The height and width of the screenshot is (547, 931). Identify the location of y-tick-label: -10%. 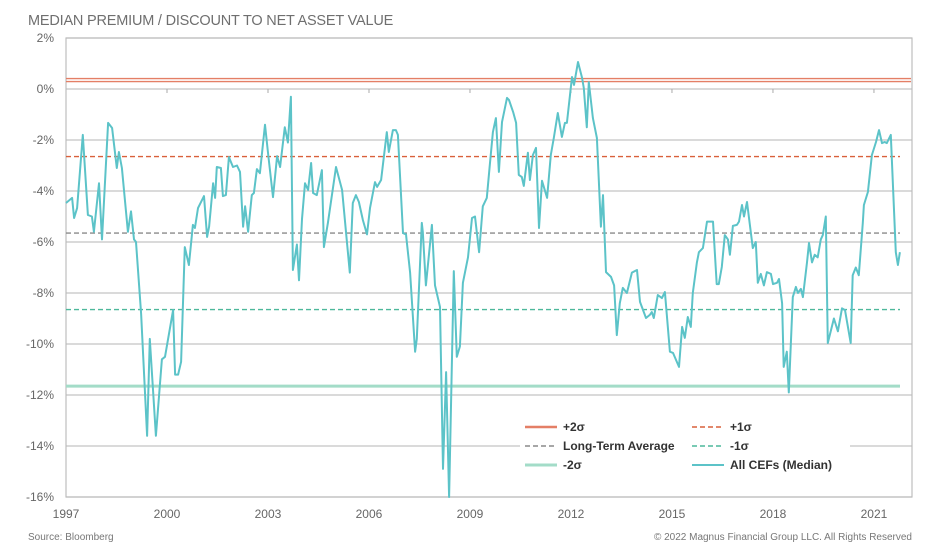
(40, 344).